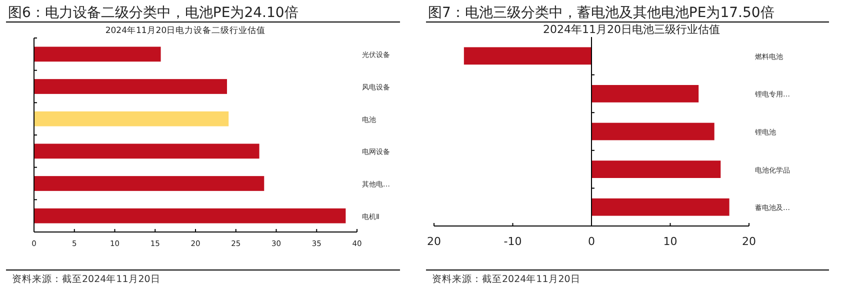 The image size is (849, 297). Describe the element at coordinates (185, 30) in the screenshot. I see `chart-subtitle: 2024年11月20日电力设备二级行业估值` at that location.